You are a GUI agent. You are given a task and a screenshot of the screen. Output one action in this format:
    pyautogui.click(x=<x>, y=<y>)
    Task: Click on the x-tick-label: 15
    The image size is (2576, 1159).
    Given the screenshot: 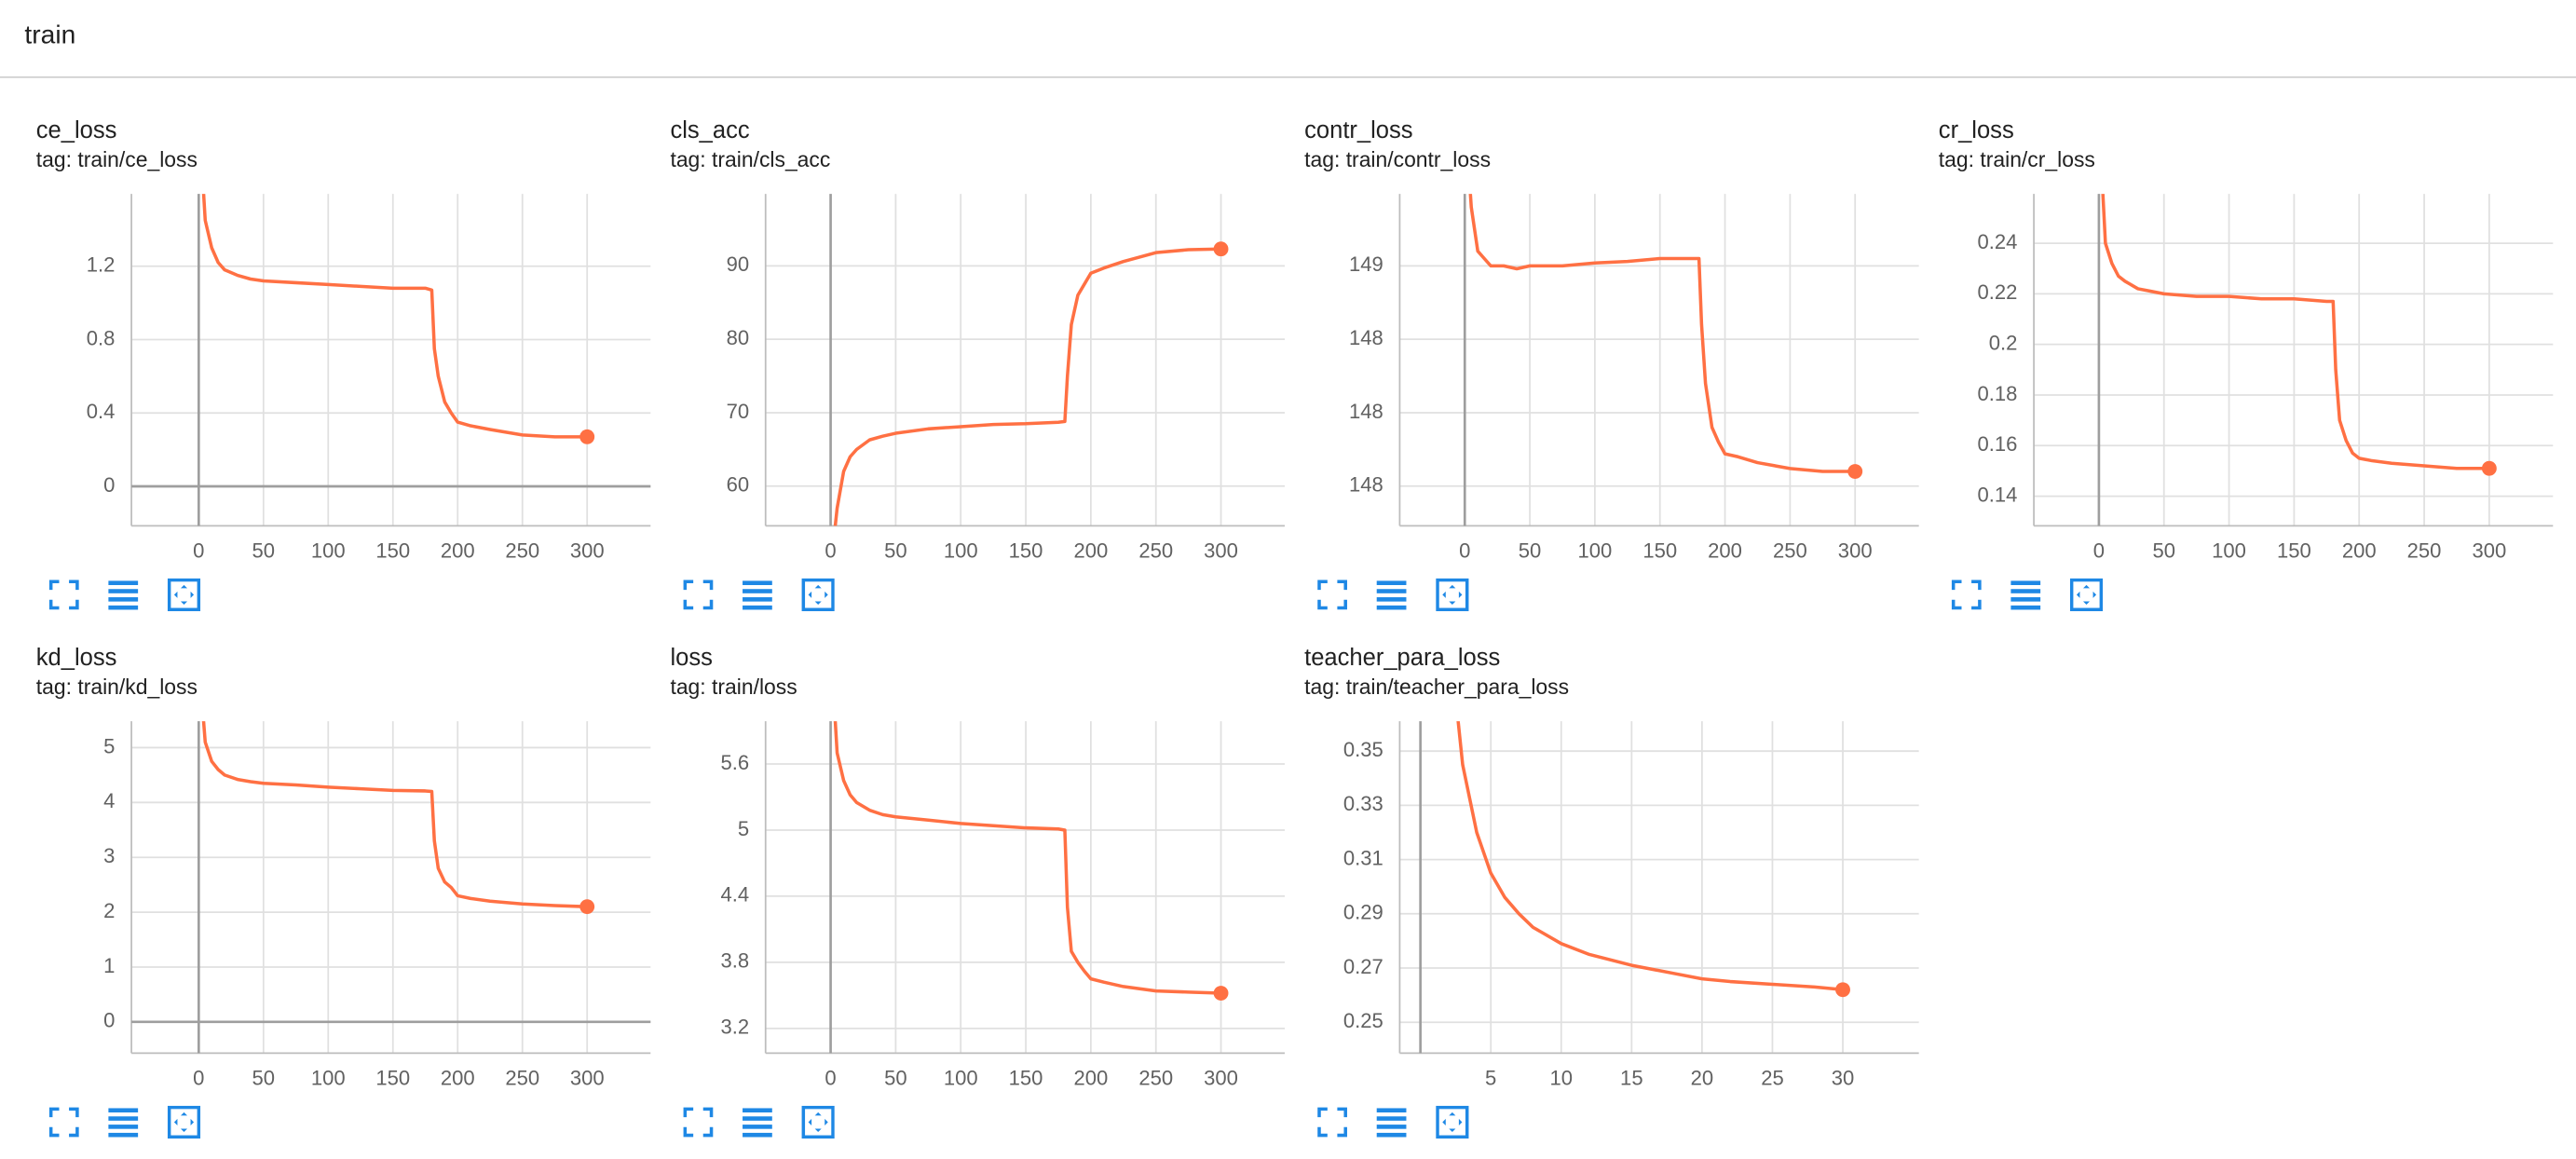 What is the action you would take?
    pyautogui.click(x=1631, y=1077)
    